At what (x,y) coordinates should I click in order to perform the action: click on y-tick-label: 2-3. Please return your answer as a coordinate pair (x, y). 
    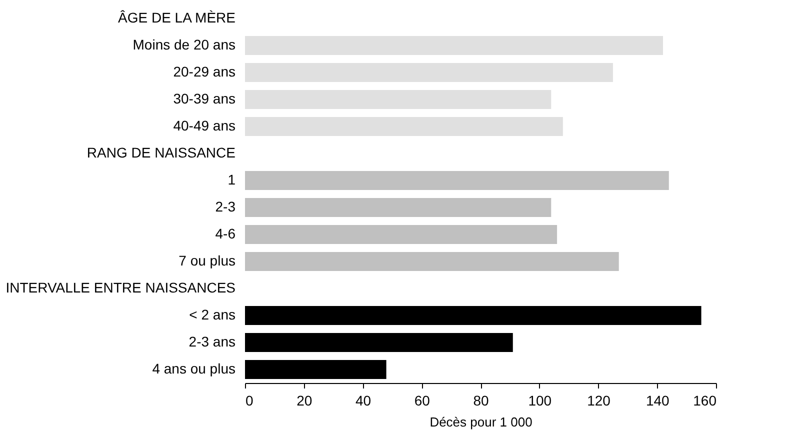
    Looking at the image, I should click on (225, 206).